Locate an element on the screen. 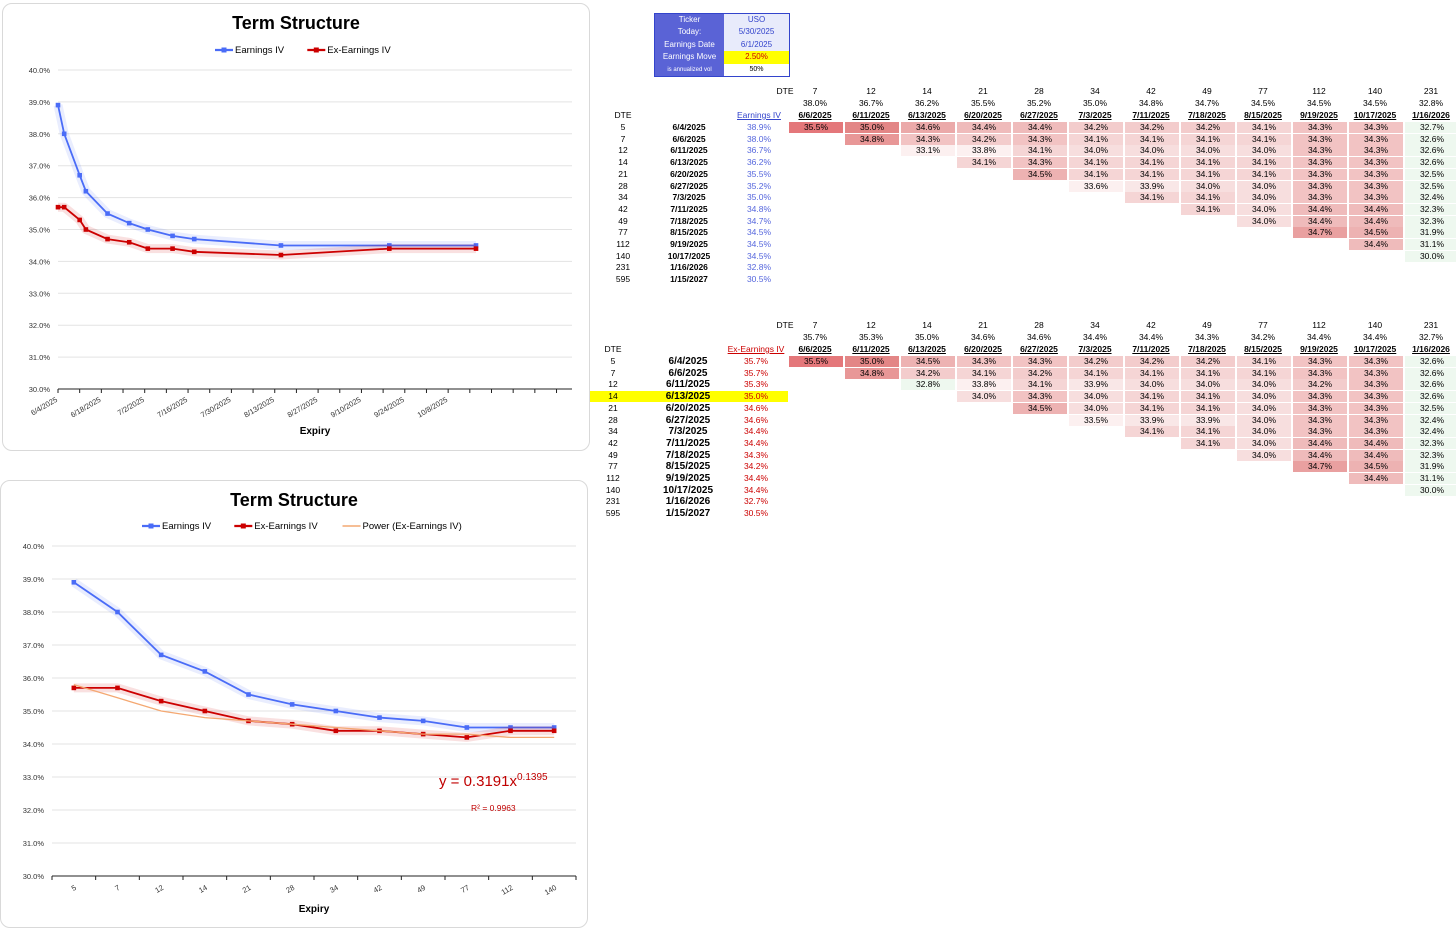 This screenshot has height=932, width=1456. row-dte: 12 is located at coordinates (623, 150).